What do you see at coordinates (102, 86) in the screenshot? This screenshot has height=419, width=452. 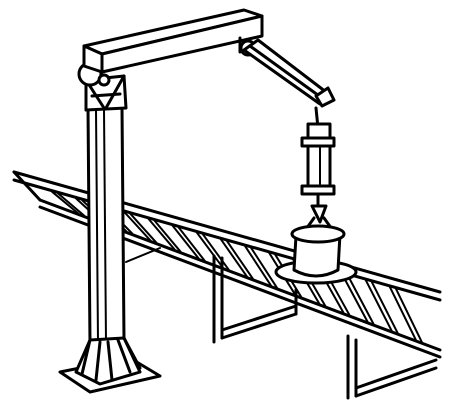 I see `pillar-head-bearing` at bounding box center [102, 86].